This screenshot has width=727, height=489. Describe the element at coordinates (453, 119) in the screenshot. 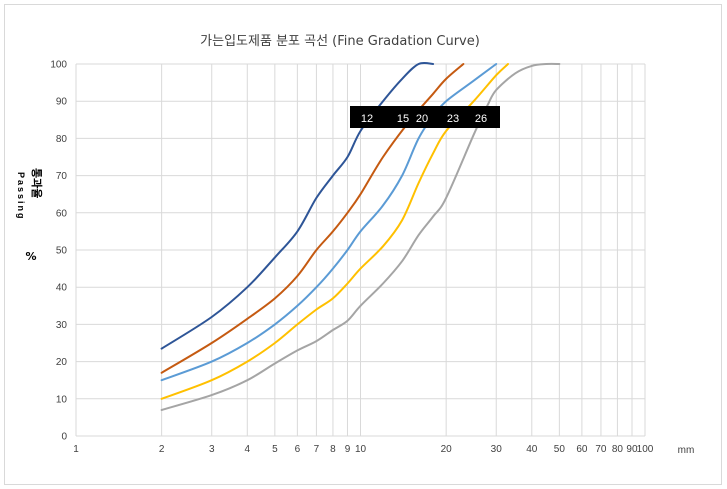

I see `curve-label-23: 23` at that location.